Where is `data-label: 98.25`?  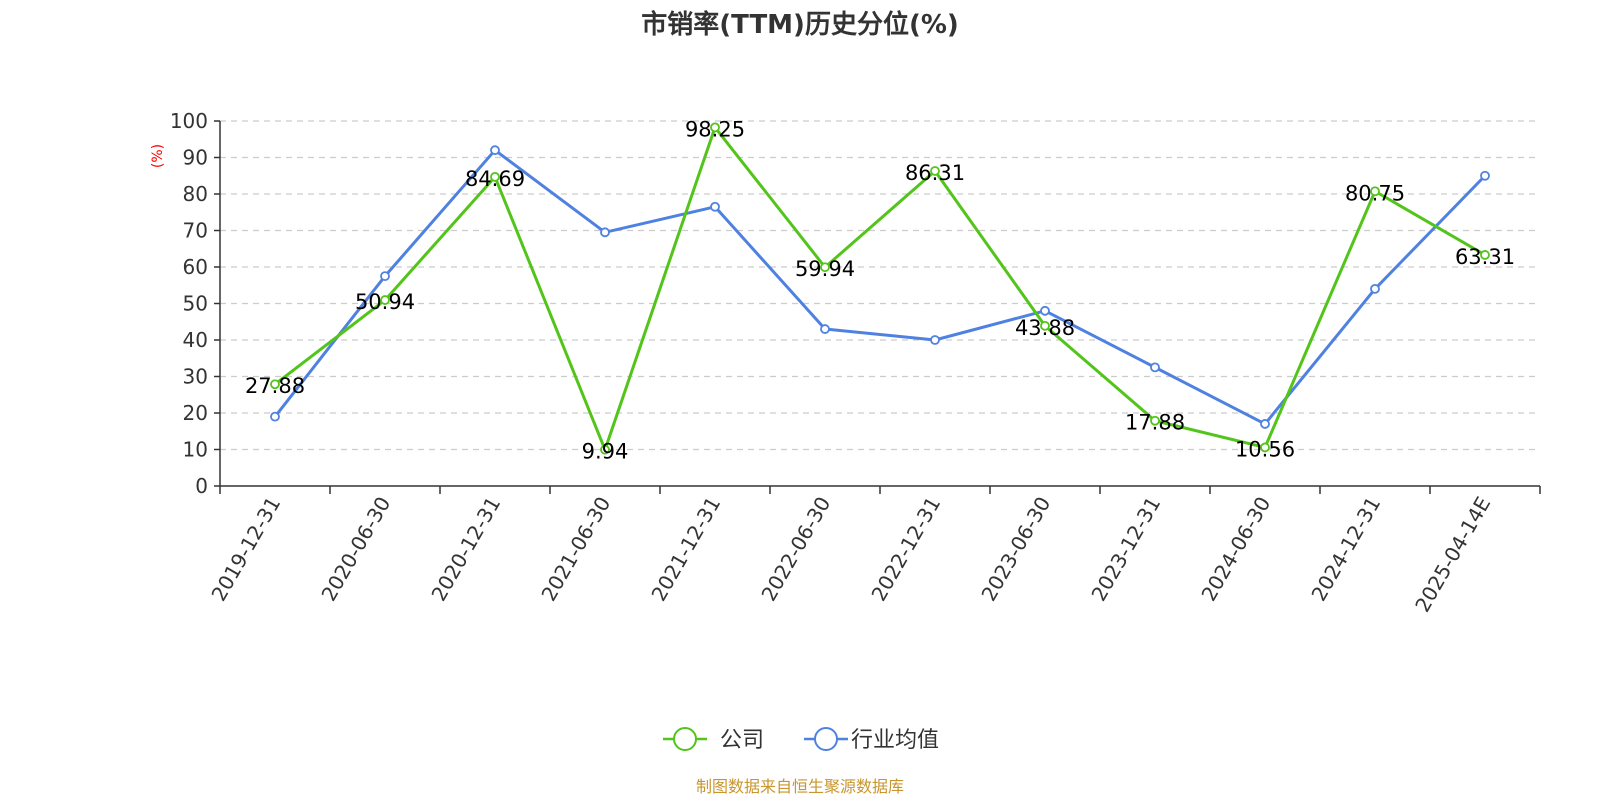
data-label: 98.25 is located at coordinates (715, 129).